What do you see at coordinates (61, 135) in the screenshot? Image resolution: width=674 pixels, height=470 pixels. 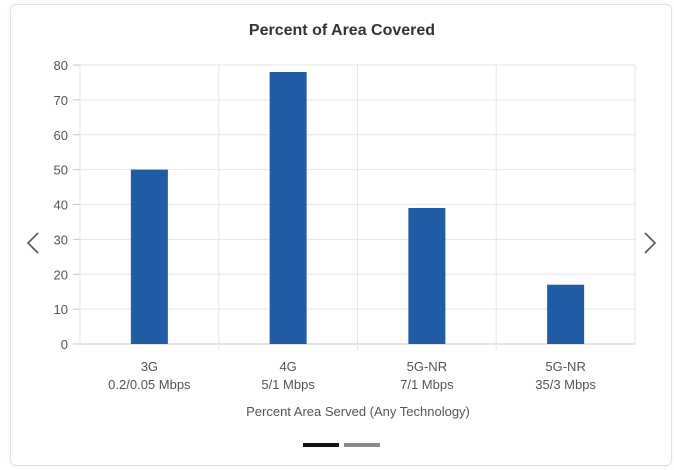 I see `y-tick-label: 60` at bounding box center [61, 135].